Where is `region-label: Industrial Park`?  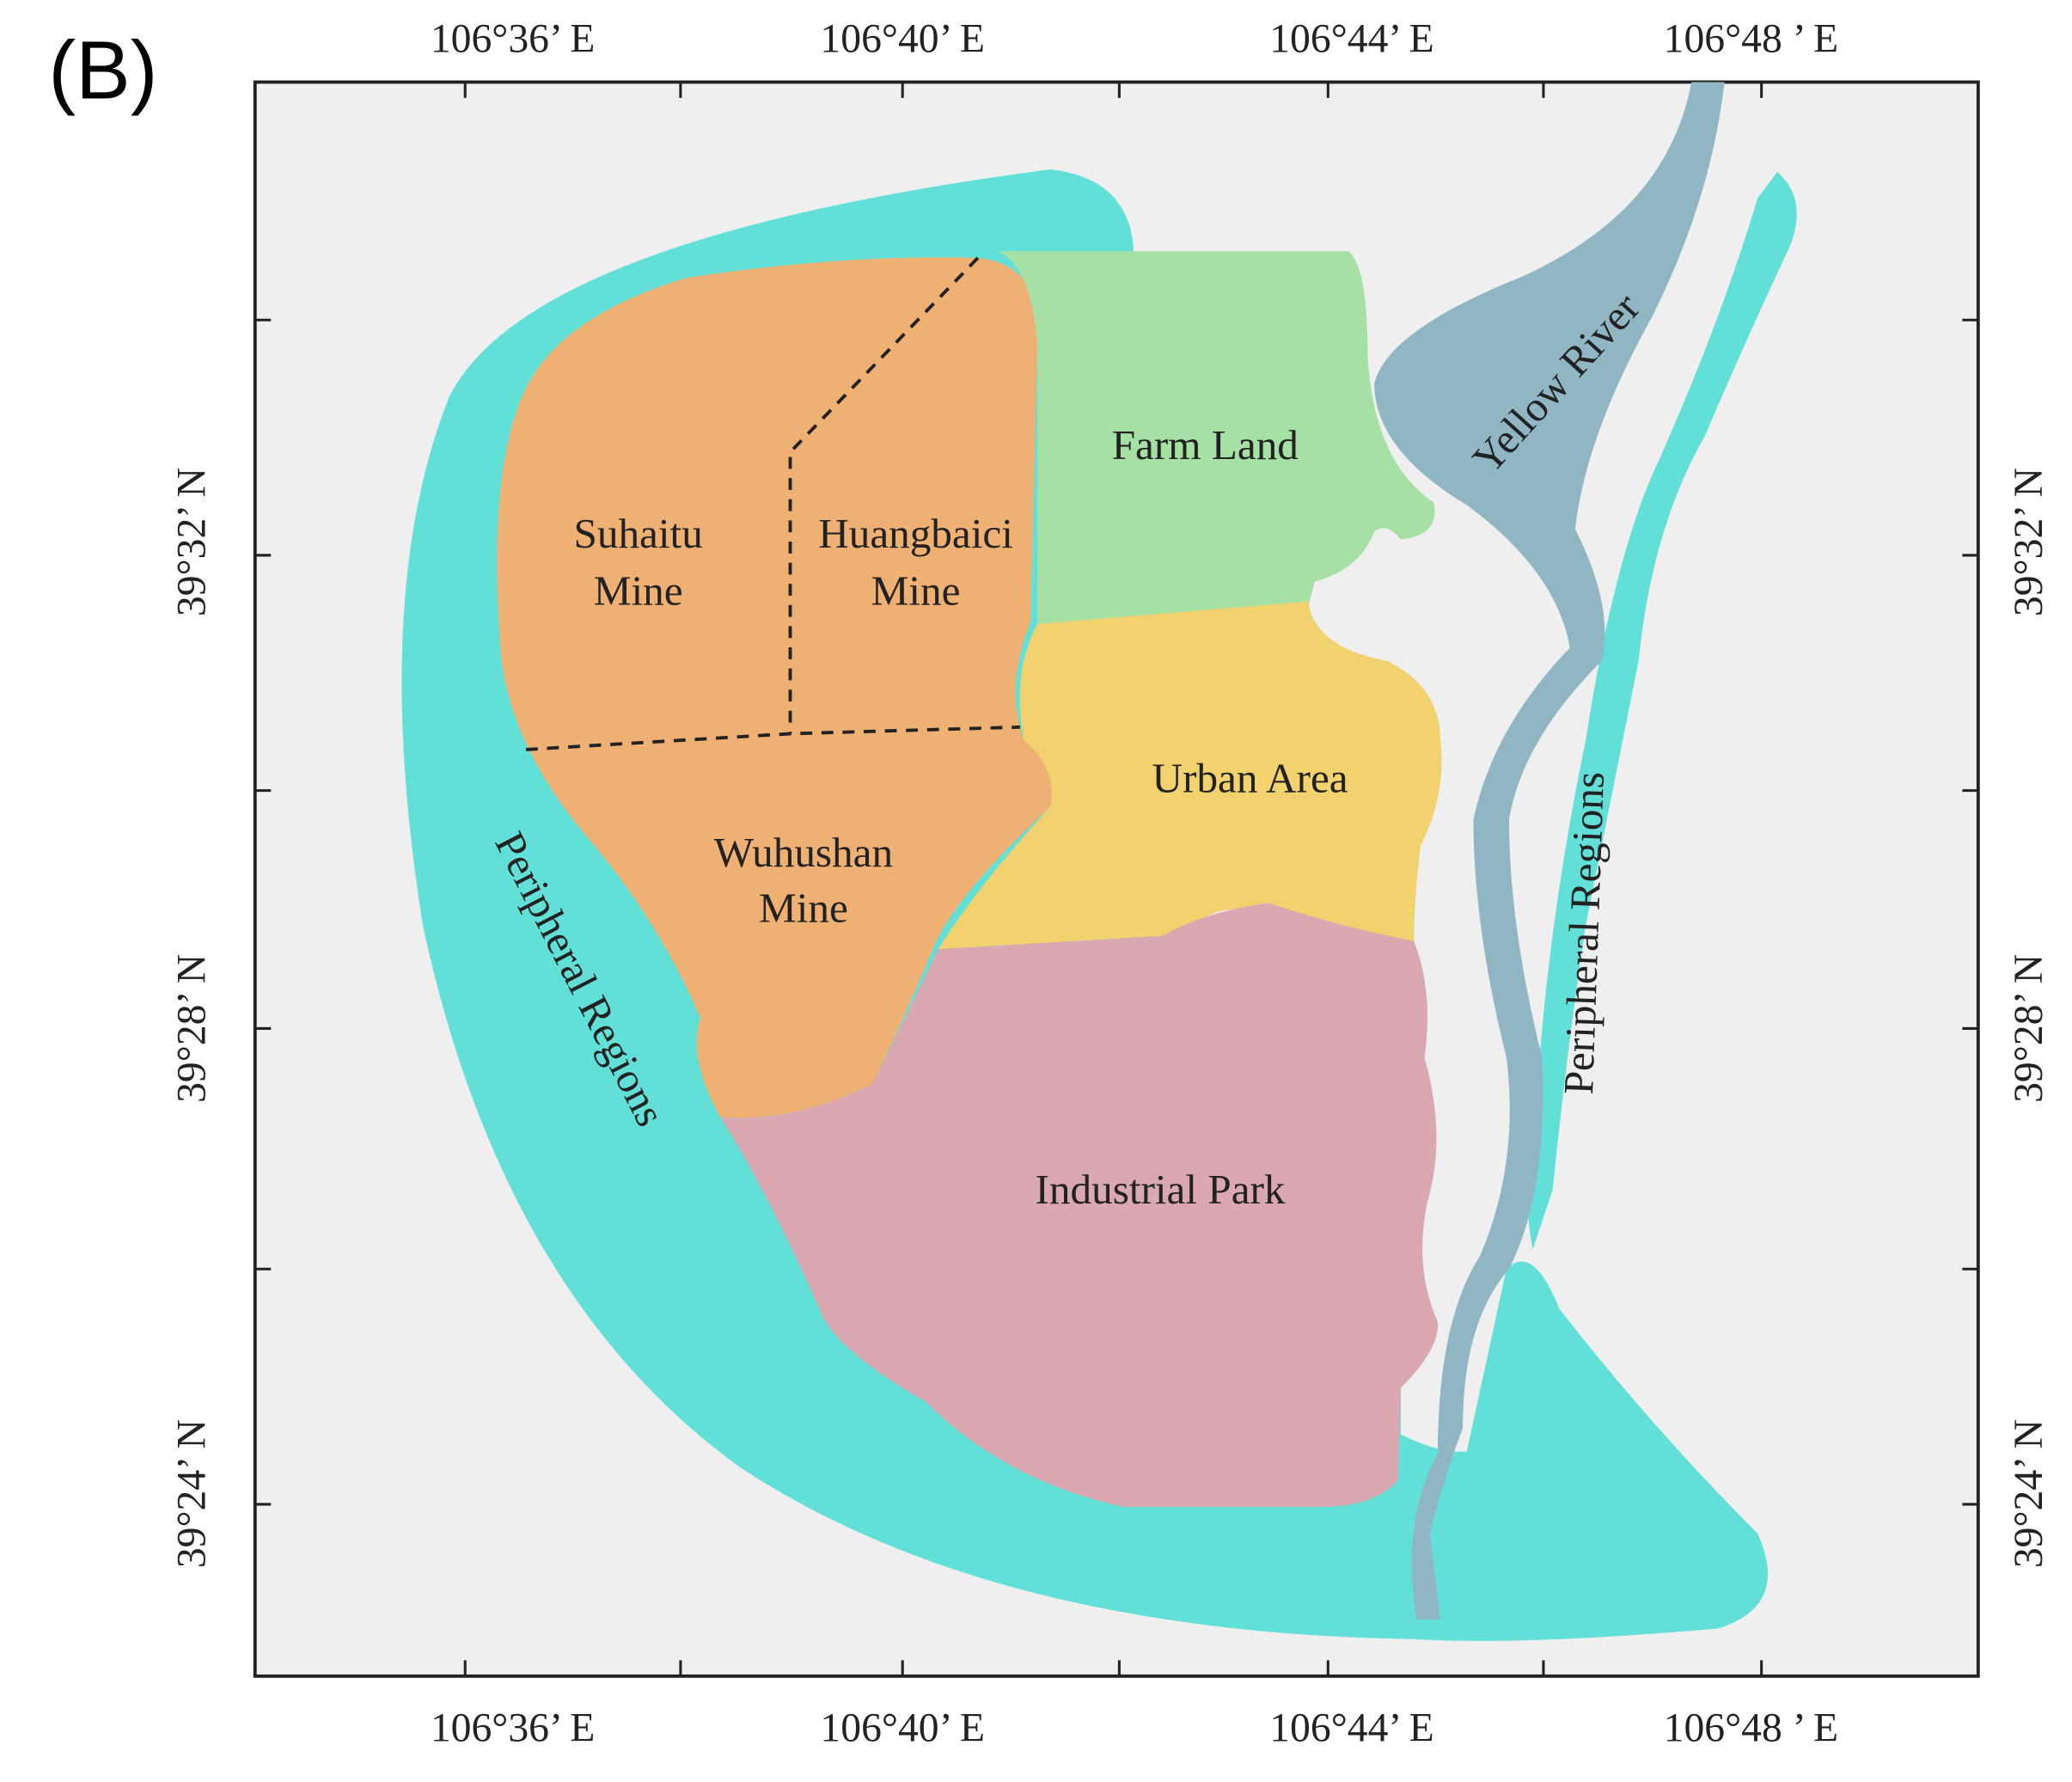
region-label: Industrial Park is located at coordinates (1161, 1189).